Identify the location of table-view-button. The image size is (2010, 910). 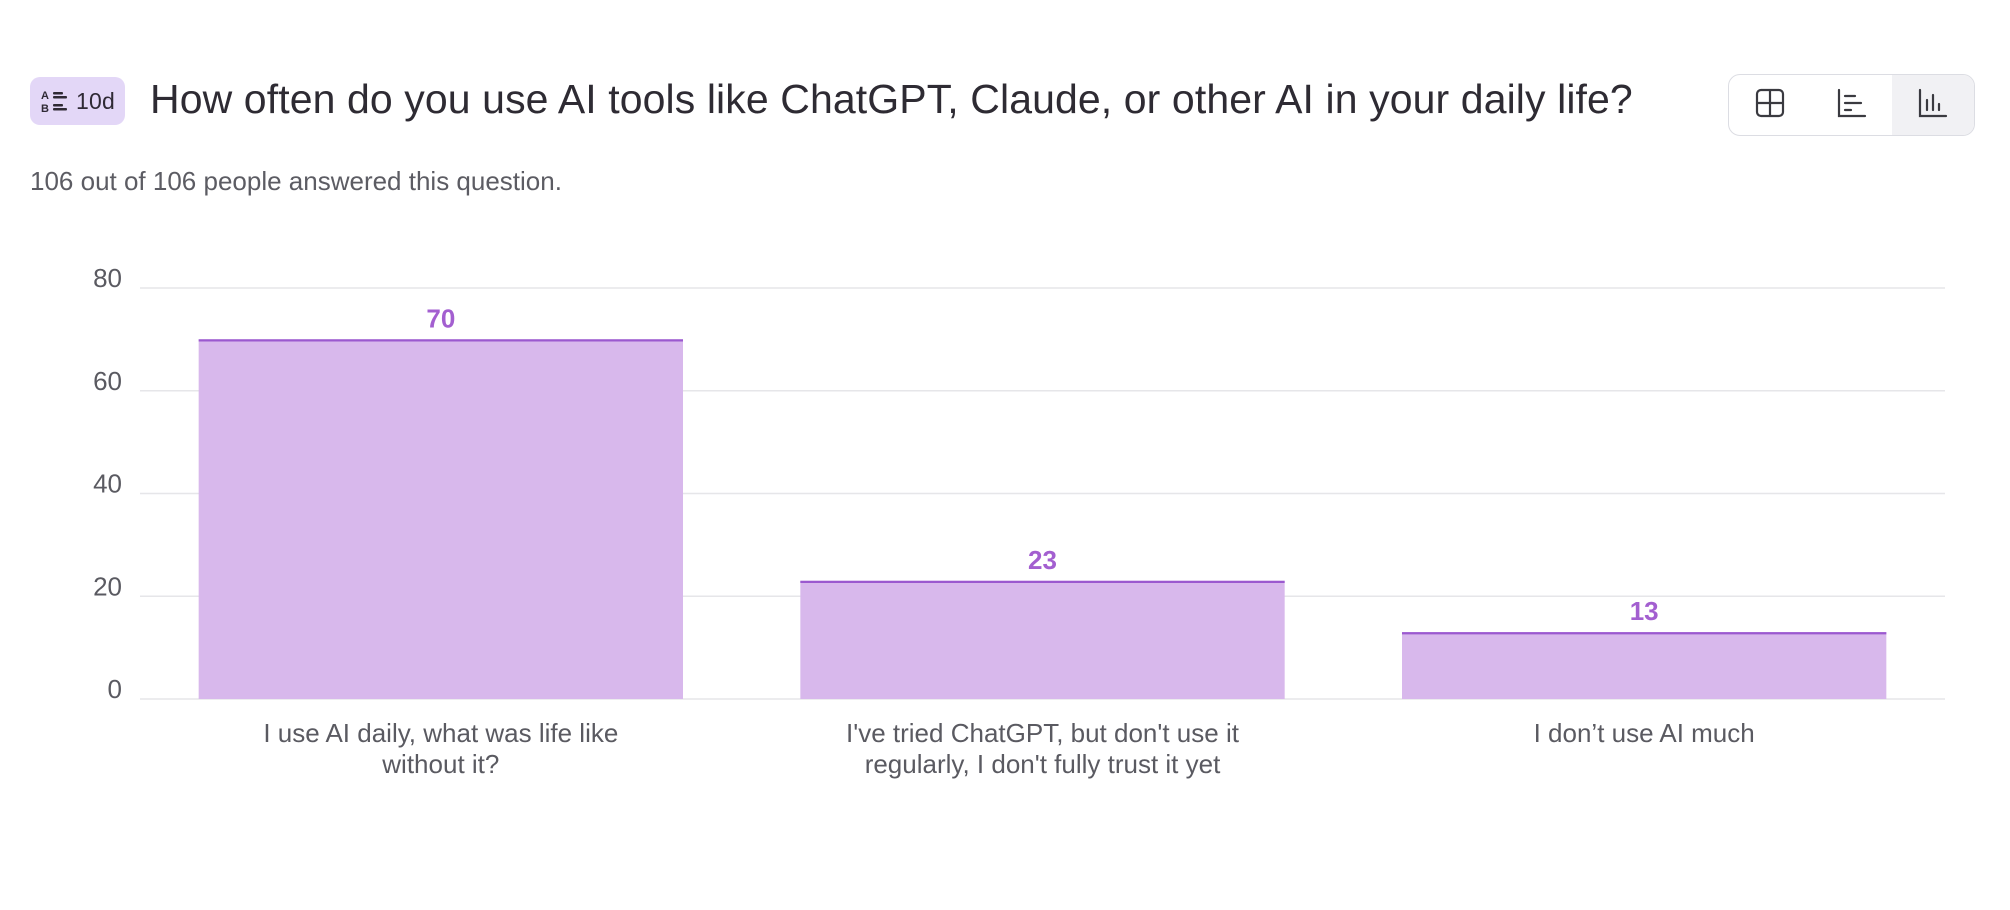
(1770, 105).